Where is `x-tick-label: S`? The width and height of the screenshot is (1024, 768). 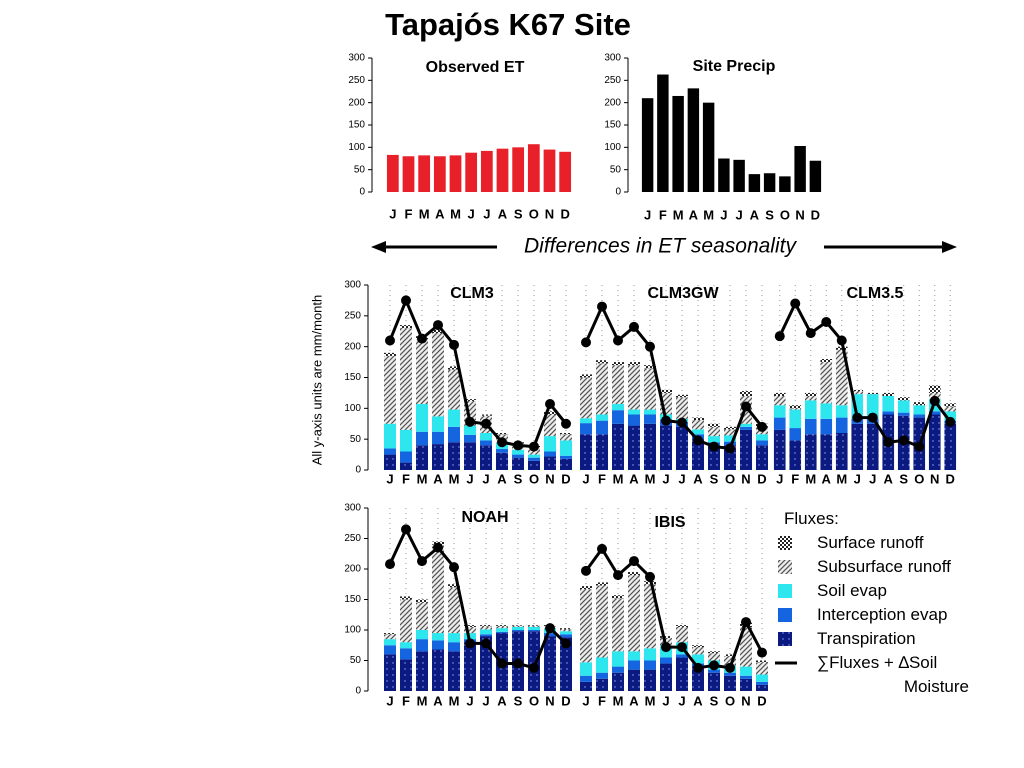 x-tick-label: S is located at coordinates (518, 700).